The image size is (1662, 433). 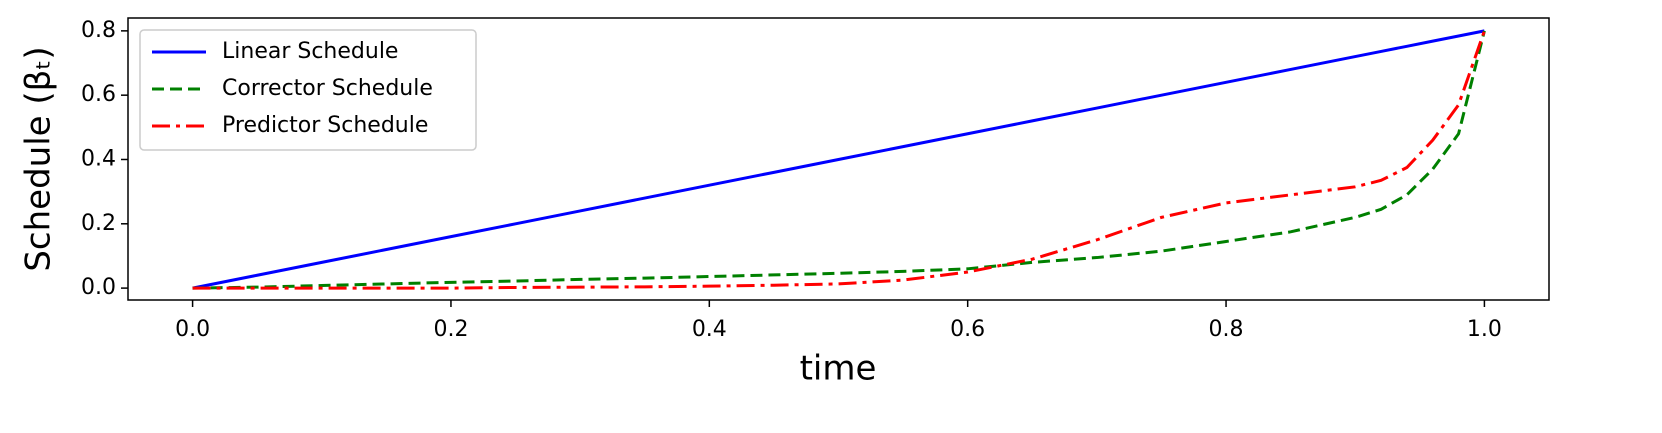 I want to click on legend-label: Predictor Schedule, so click(x=325, y=125).